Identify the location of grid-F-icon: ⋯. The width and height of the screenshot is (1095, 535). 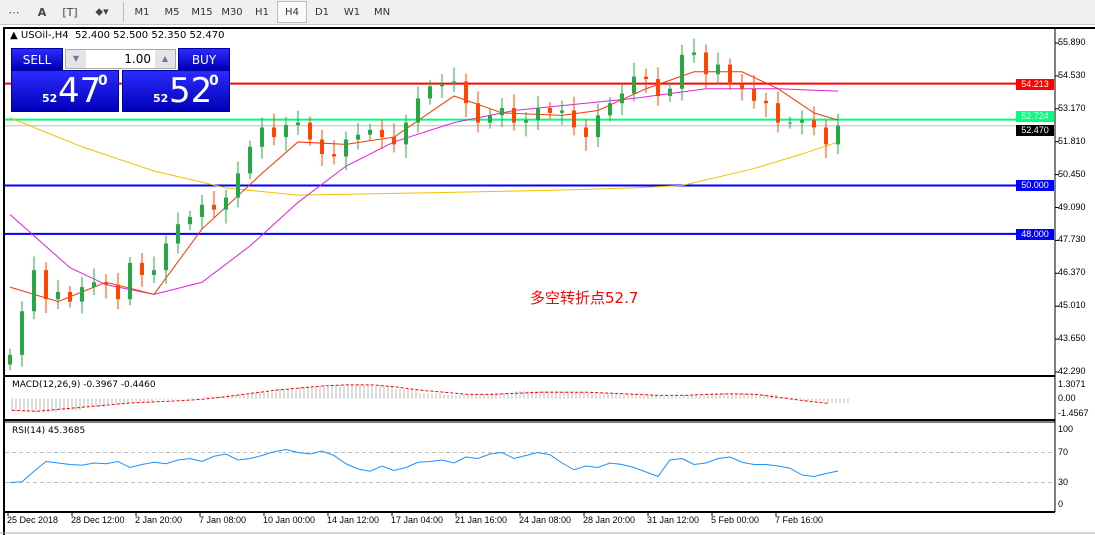
(14, 12).